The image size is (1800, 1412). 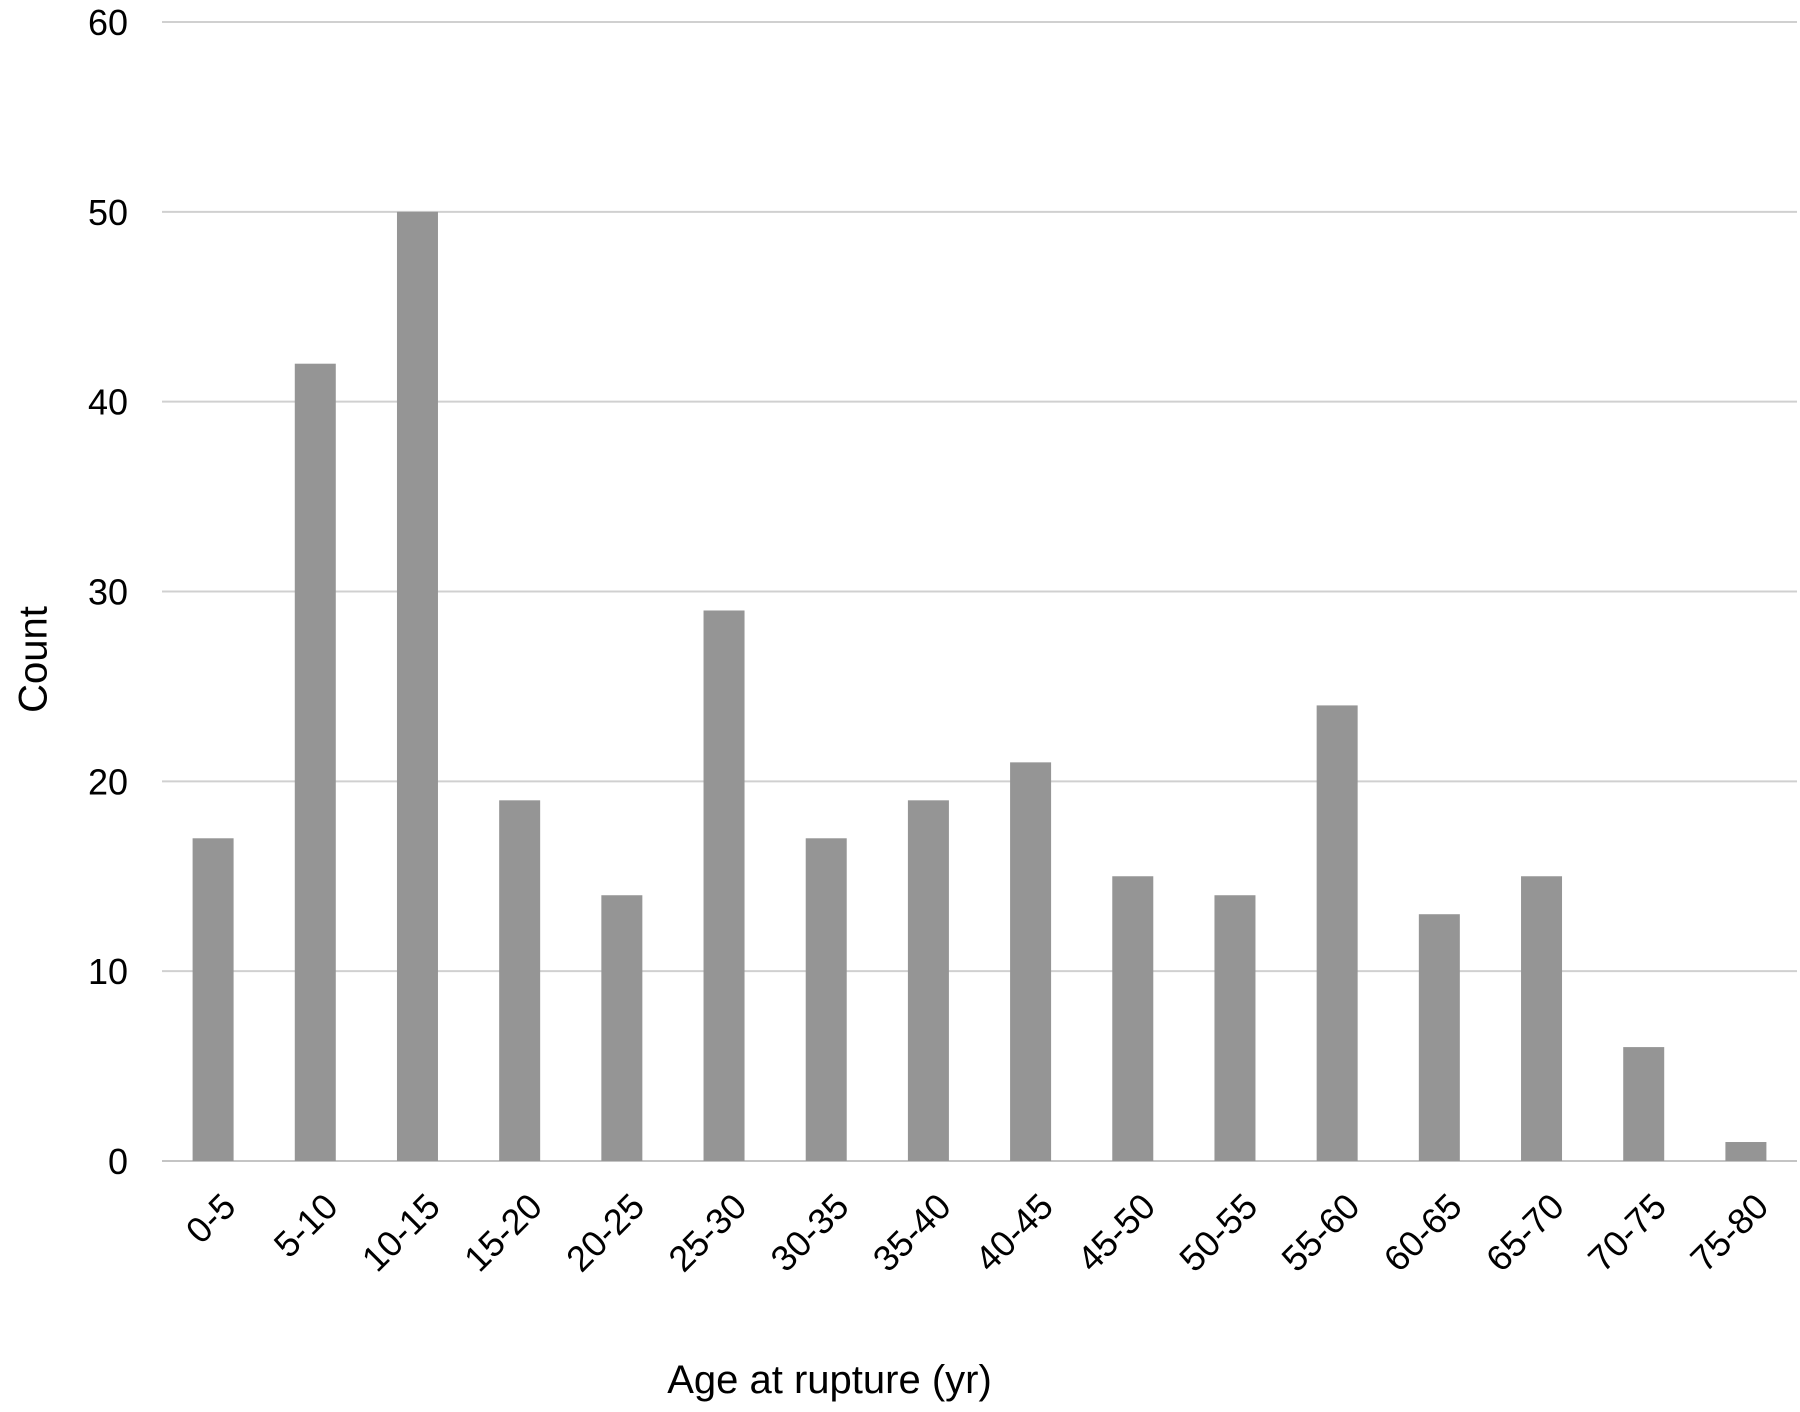 I want to click on y-axis-title: Count, so click(x=34, y=659).